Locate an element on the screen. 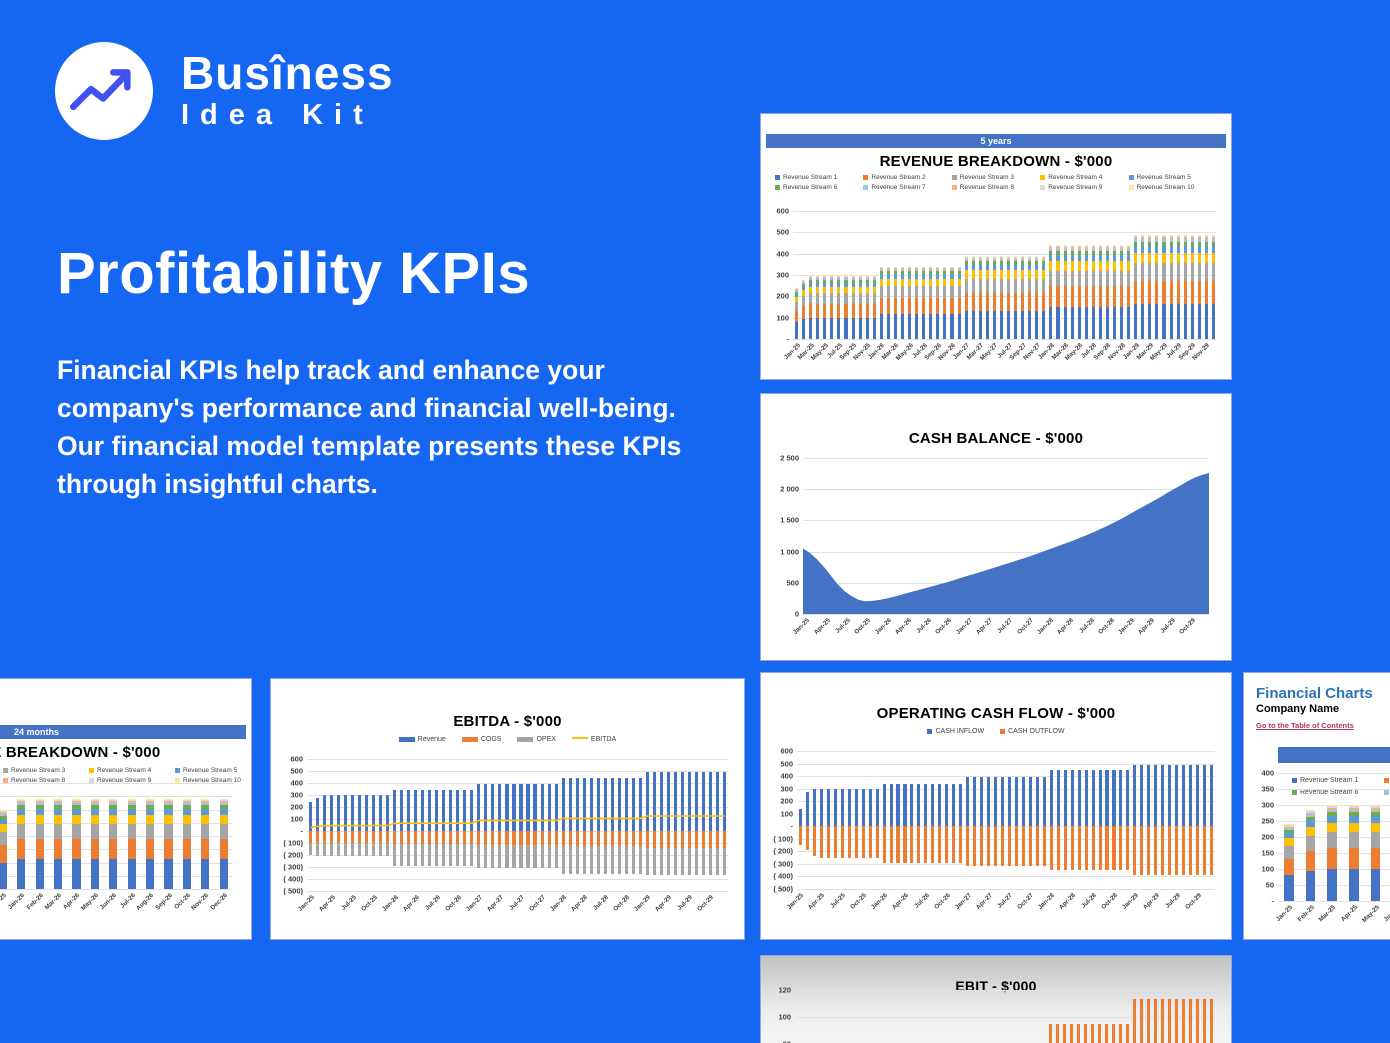 Image resolution: width=1390 pixels, height=1043 pixels. legend-label: Revenue is located at coordinates (431, 739).